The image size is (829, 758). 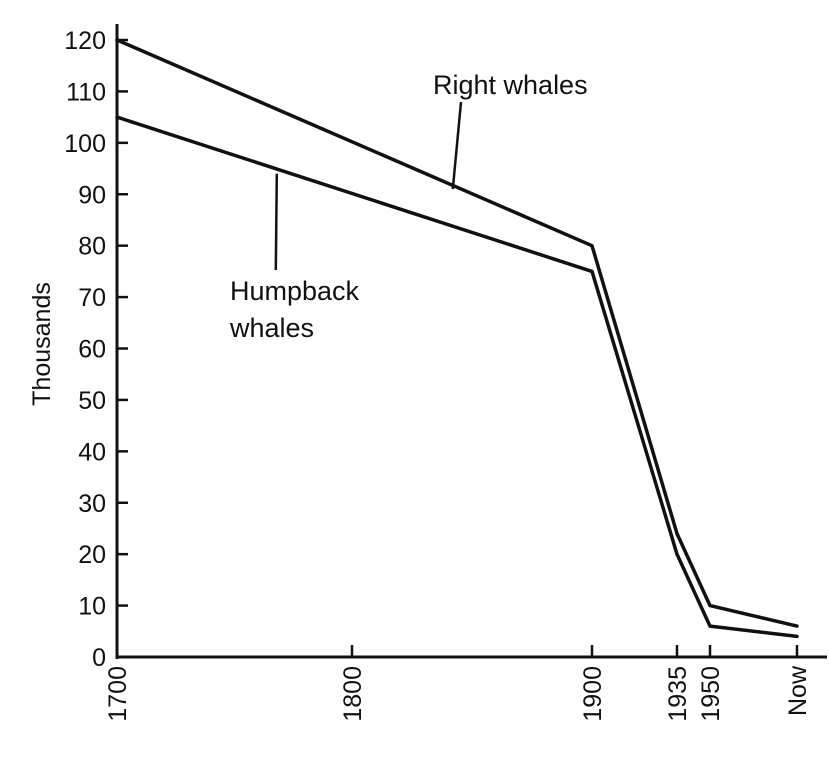 I want to click on y-tick-label: 20, so click(x=92, y=555).